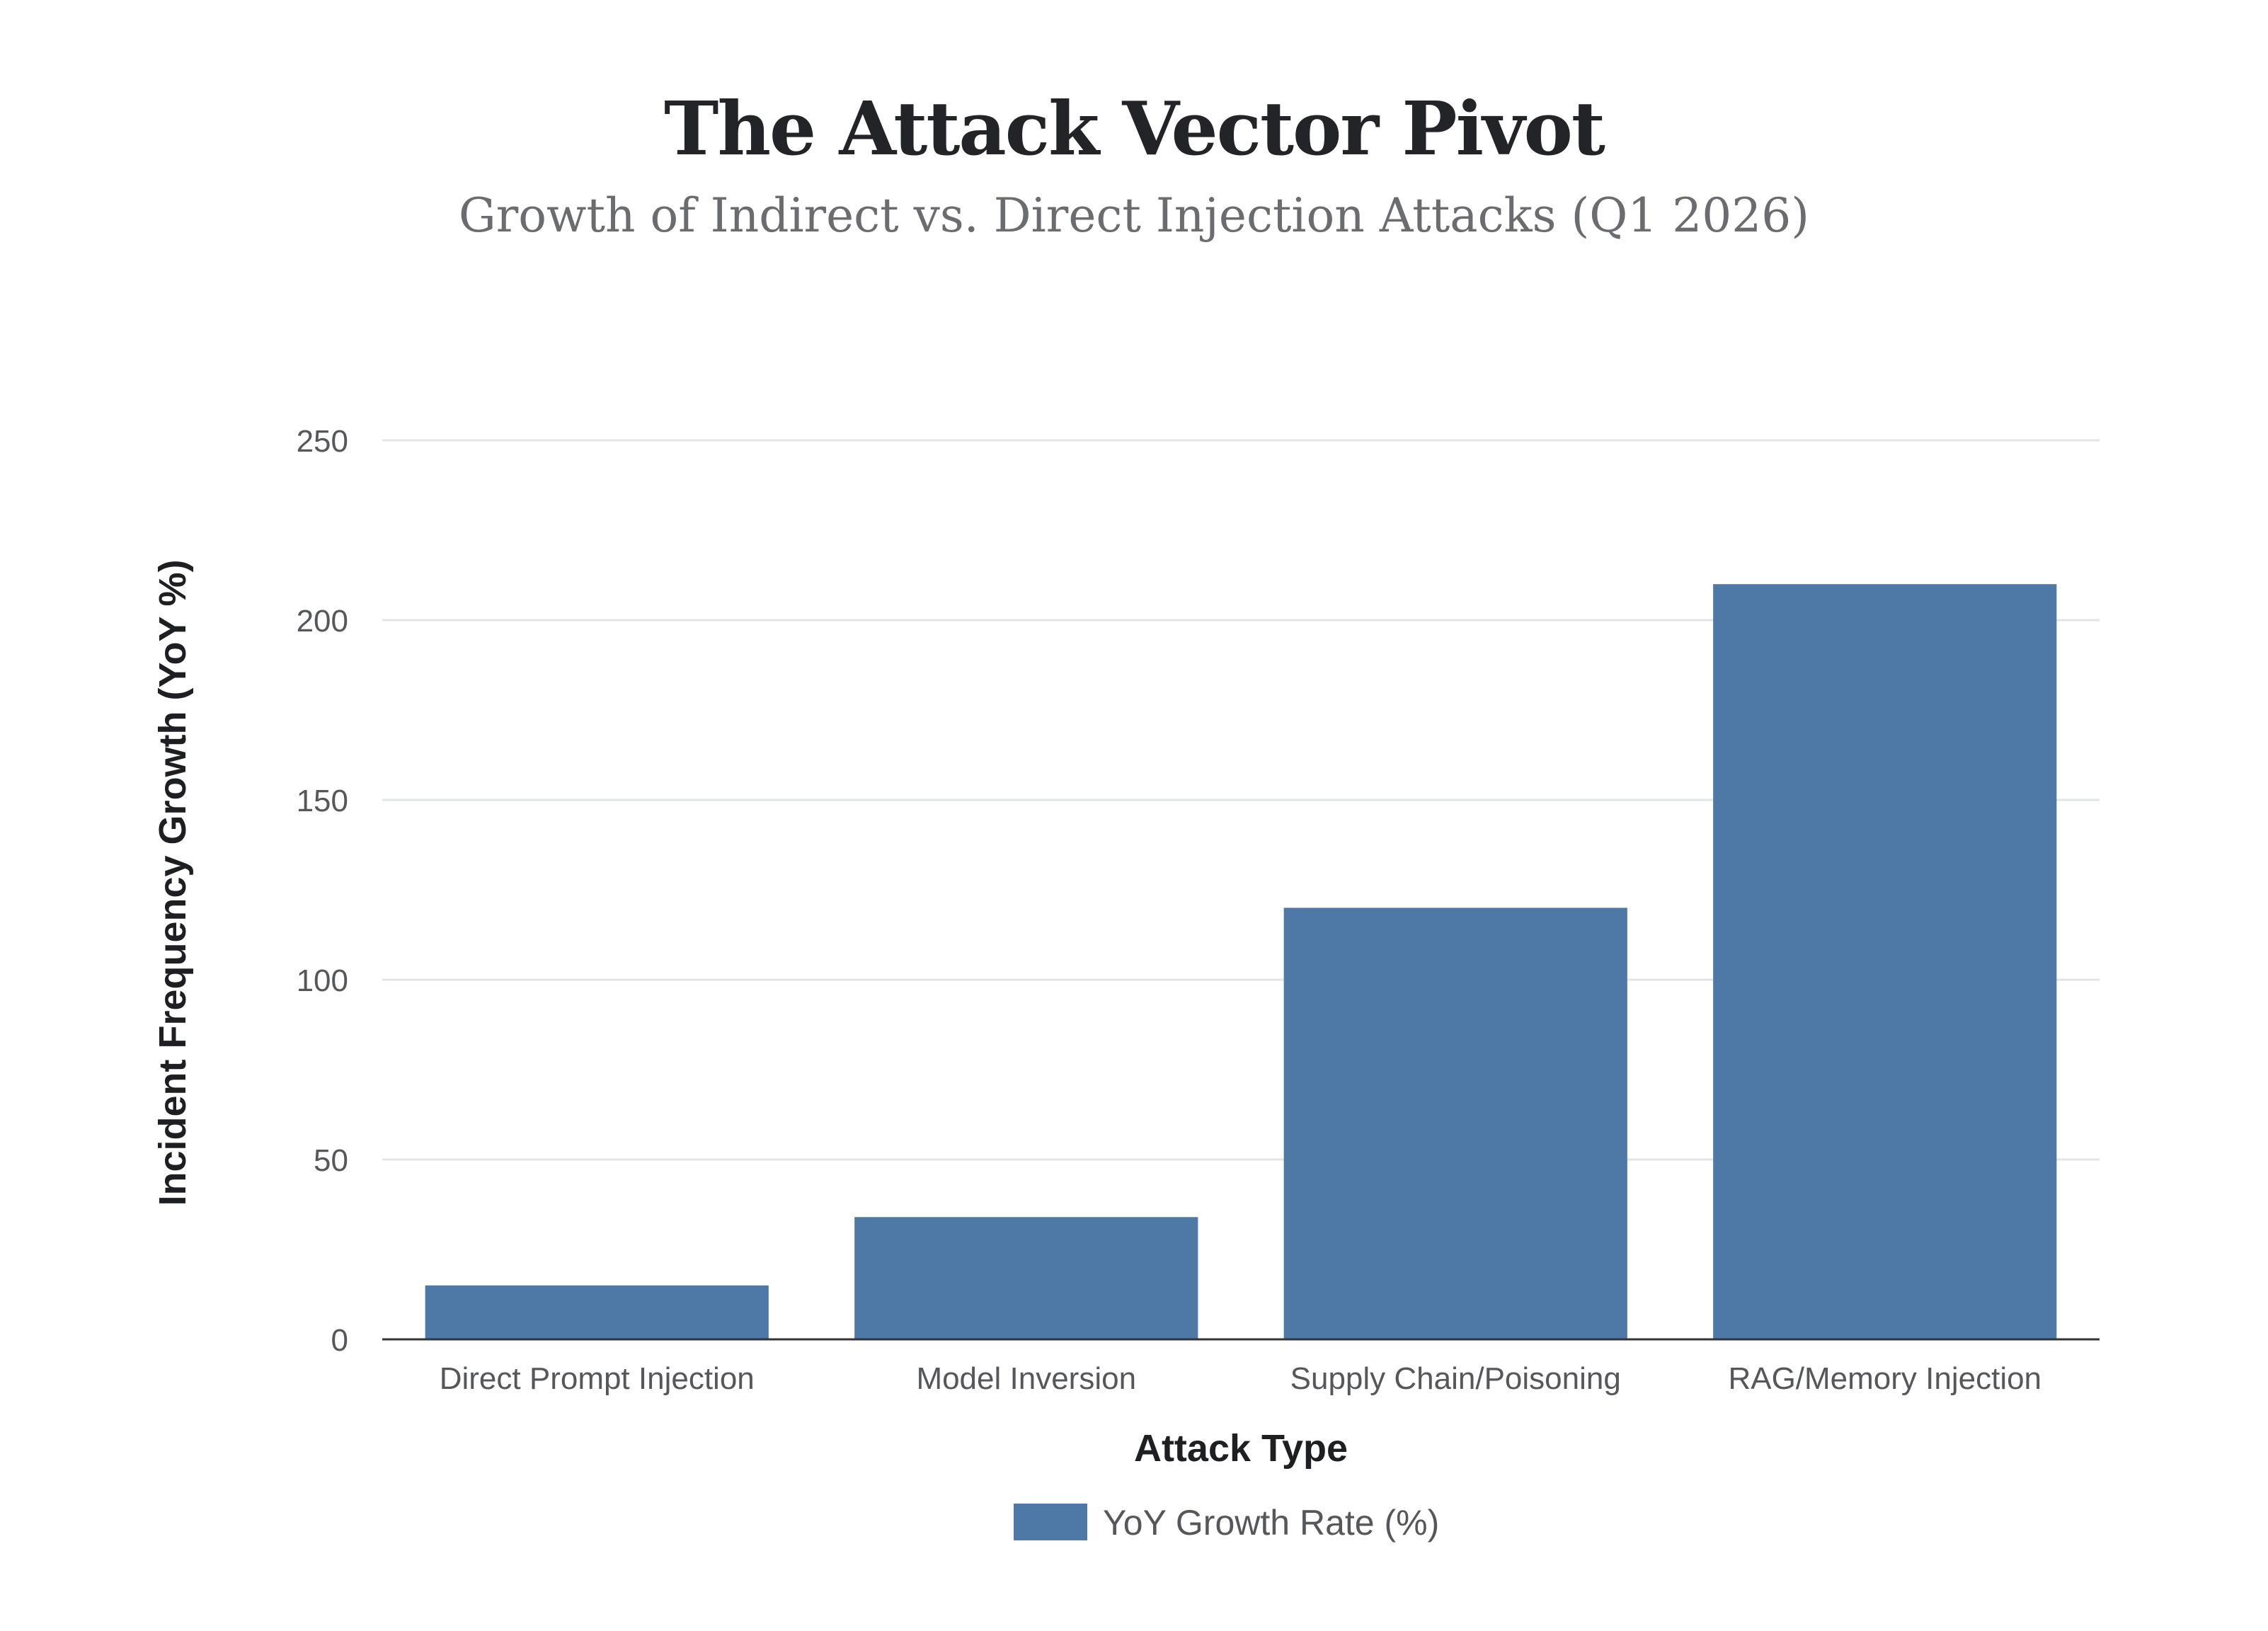 The height and width of the screenshot is (1631, 2268). Describe the element at coordinates (339, 1341) in the screenshot. I see `y-tick-label: 0` at that location.